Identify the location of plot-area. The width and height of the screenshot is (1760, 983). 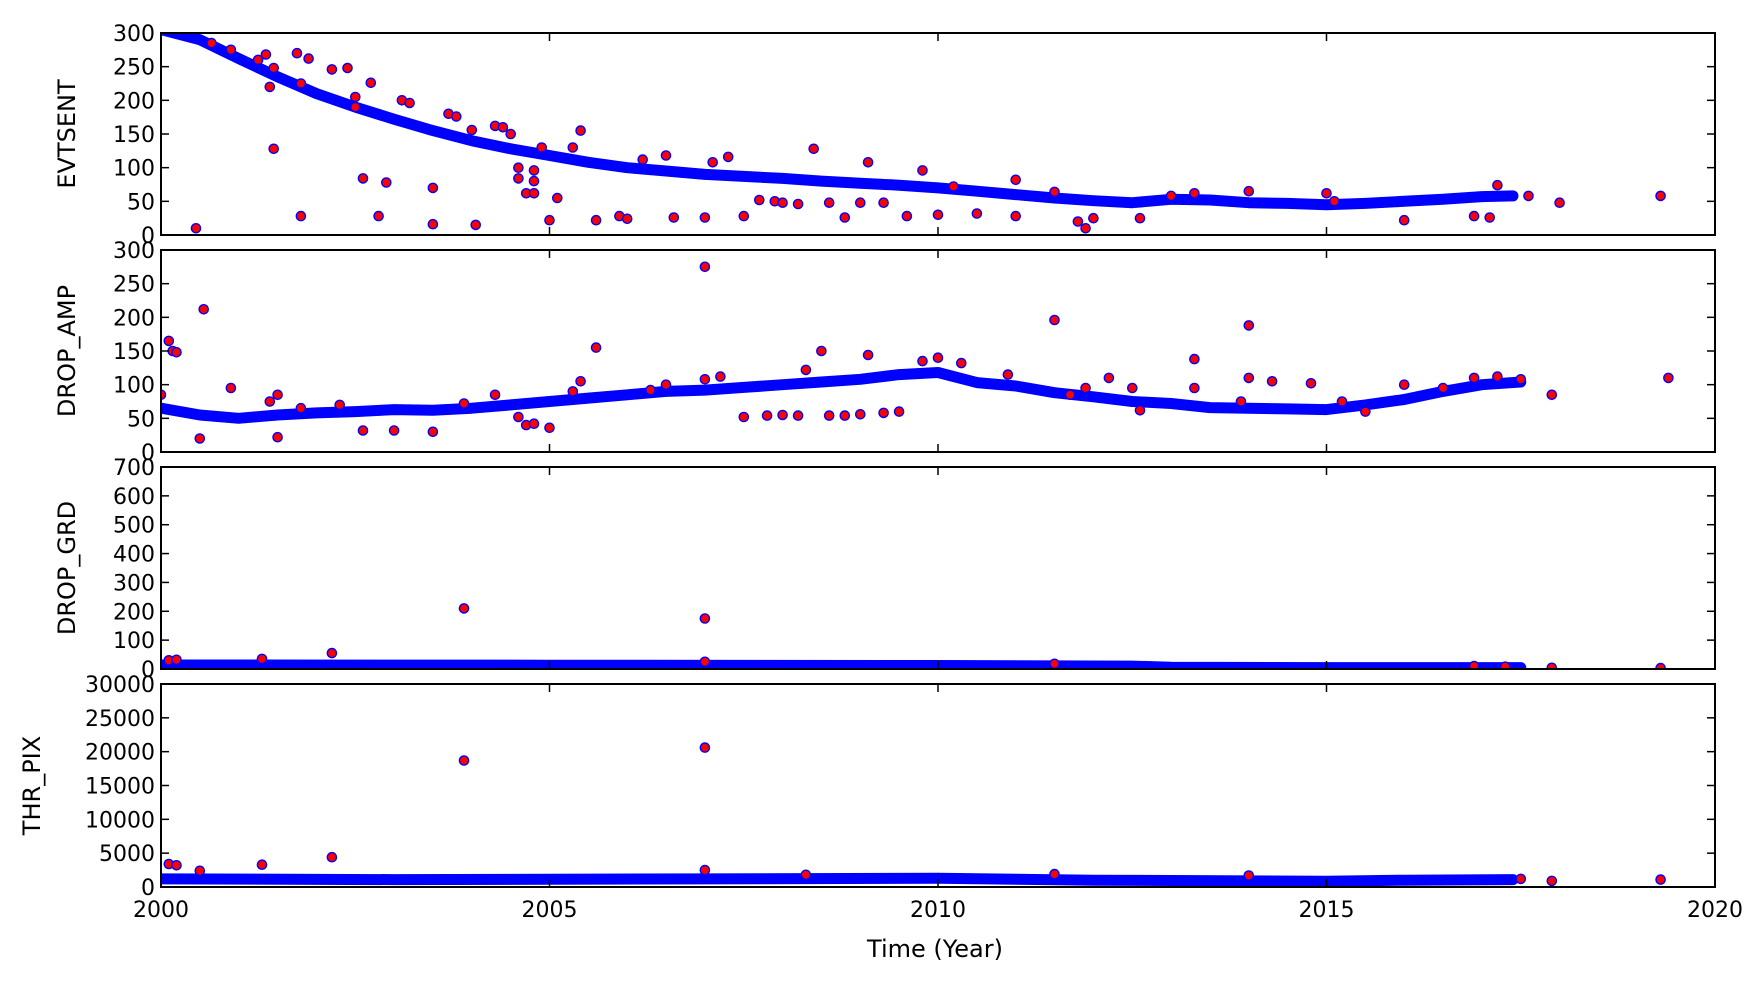
(913, 814).